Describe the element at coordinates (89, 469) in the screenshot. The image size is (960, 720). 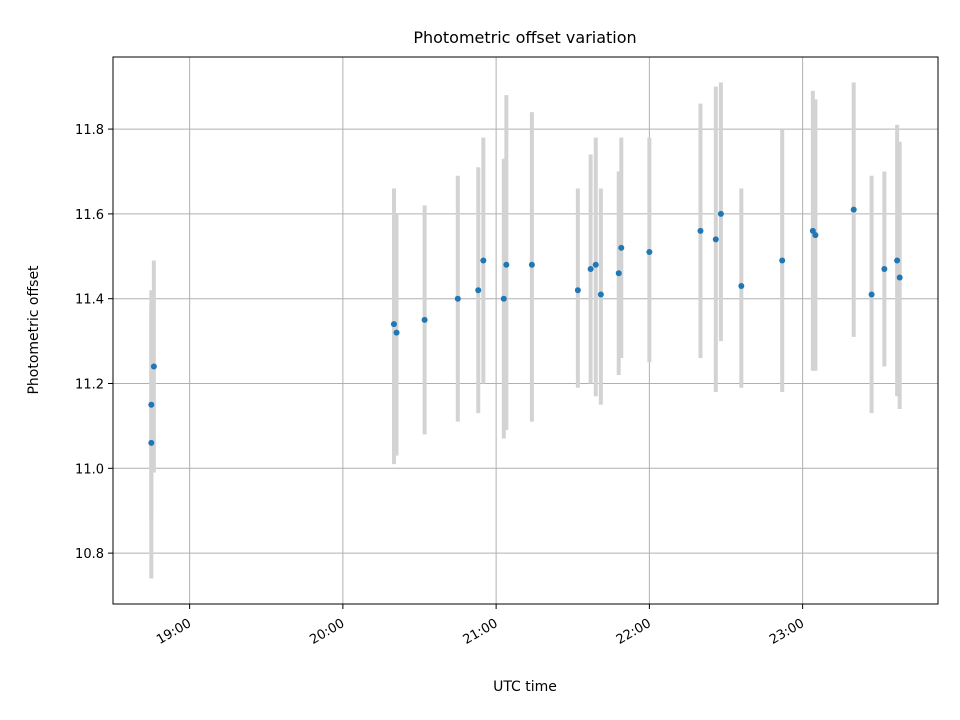
I see `y-tick-label: 11.0` at that location.